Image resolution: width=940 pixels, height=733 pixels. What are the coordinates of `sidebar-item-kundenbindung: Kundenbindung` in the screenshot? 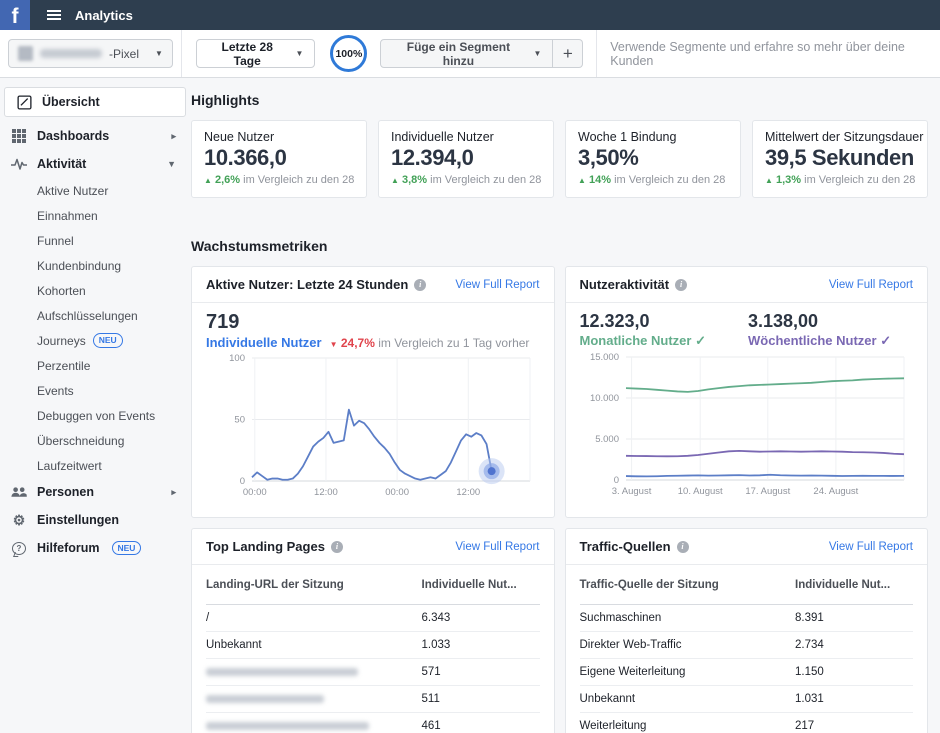 It's located at (79, 265).